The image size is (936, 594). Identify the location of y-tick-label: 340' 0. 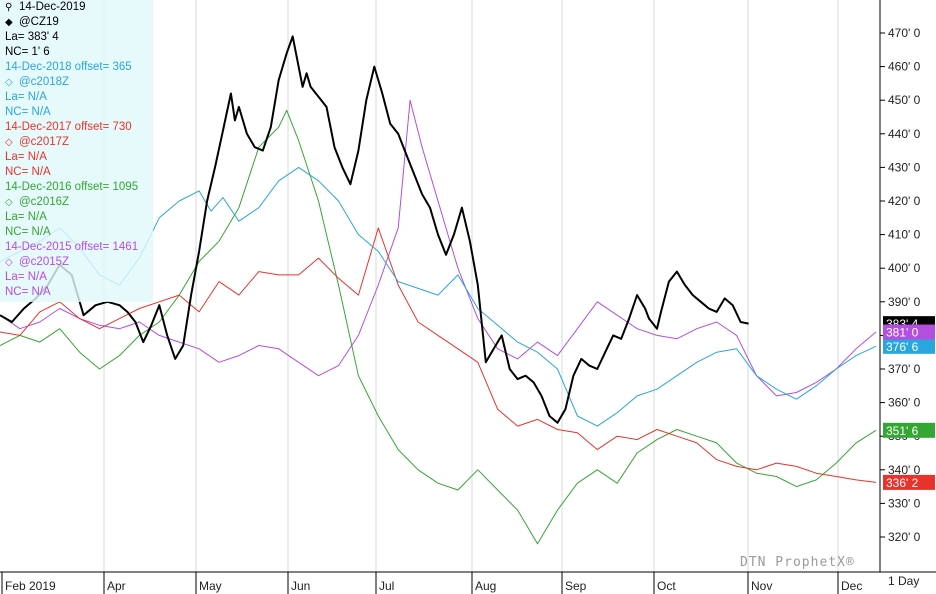
(904, 470).